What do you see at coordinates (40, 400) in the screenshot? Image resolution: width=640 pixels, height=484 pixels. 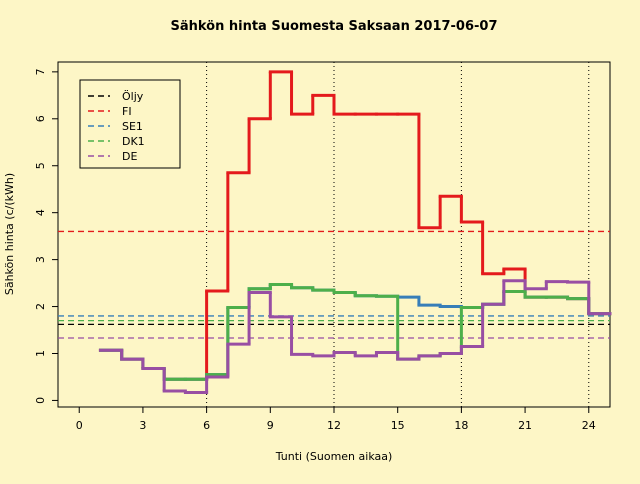 I see `y-tick-label: 0` at bounding box center [40, 400].